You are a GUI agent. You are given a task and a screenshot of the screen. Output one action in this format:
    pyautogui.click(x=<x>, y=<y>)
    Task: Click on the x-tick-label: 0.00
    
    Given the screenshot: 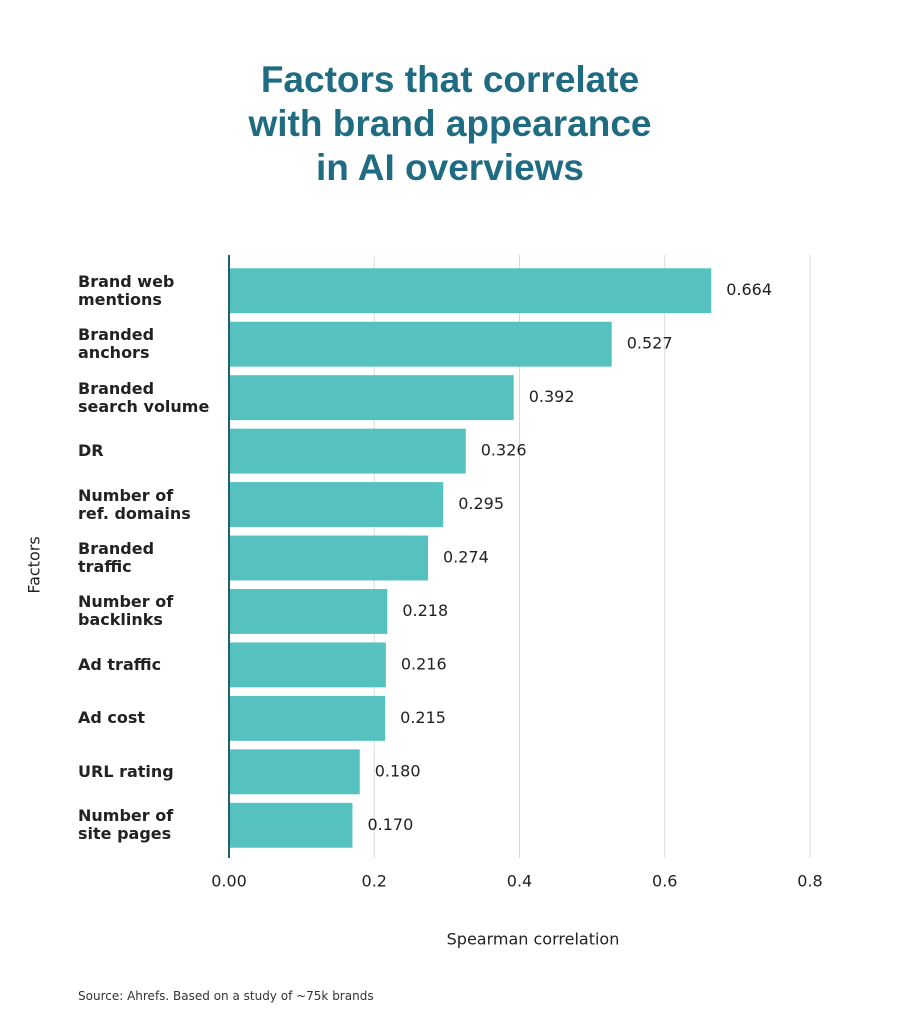 What is the action you would take?
    pyautogui.click(x=229, y=881)
    